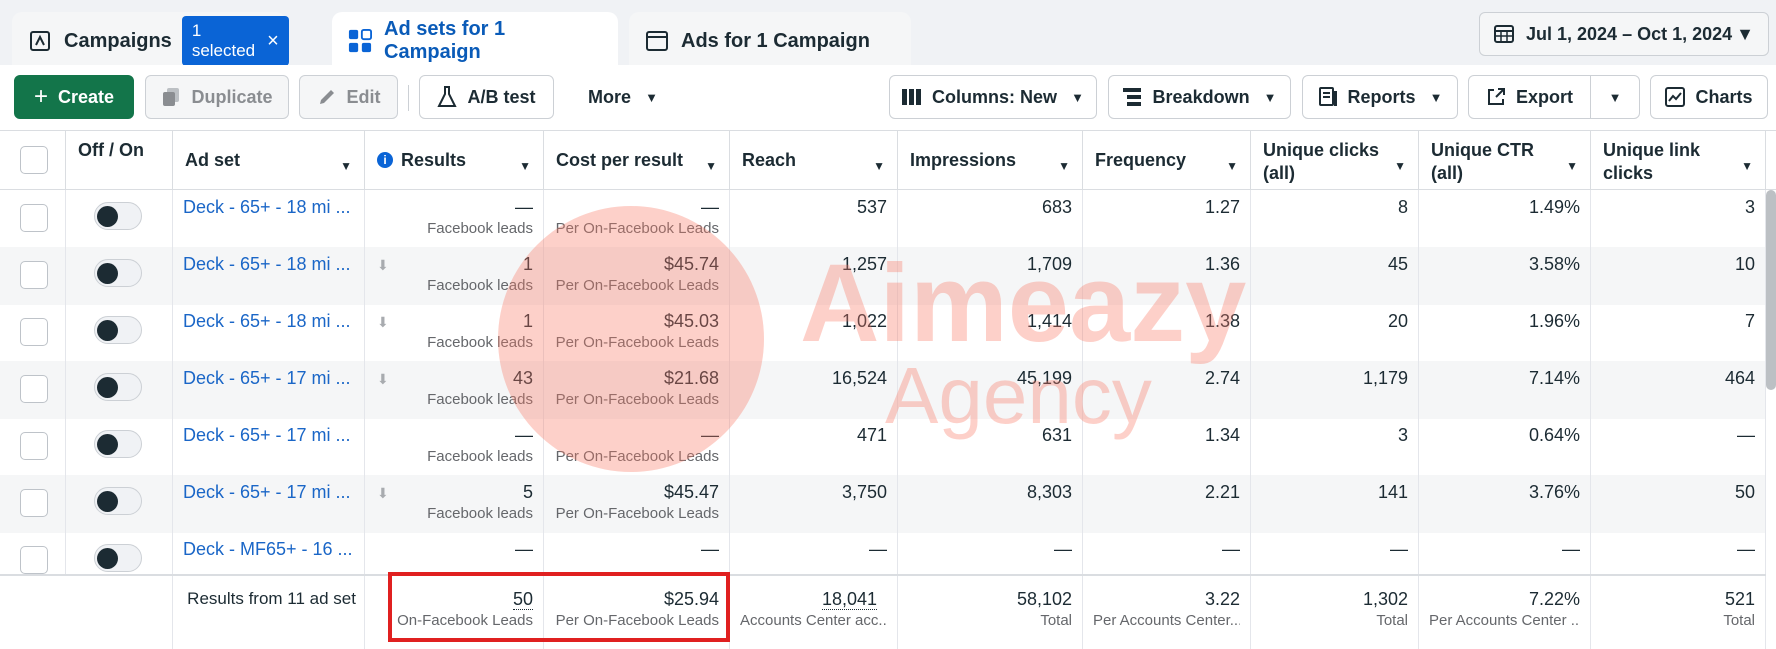 The height and width of the screenshot is (649, 1776). What do you see at coordinates (269, 161) in the screenshot?
I see `header-ad-set: Ad set ▼` at bounding box center [269, 161].